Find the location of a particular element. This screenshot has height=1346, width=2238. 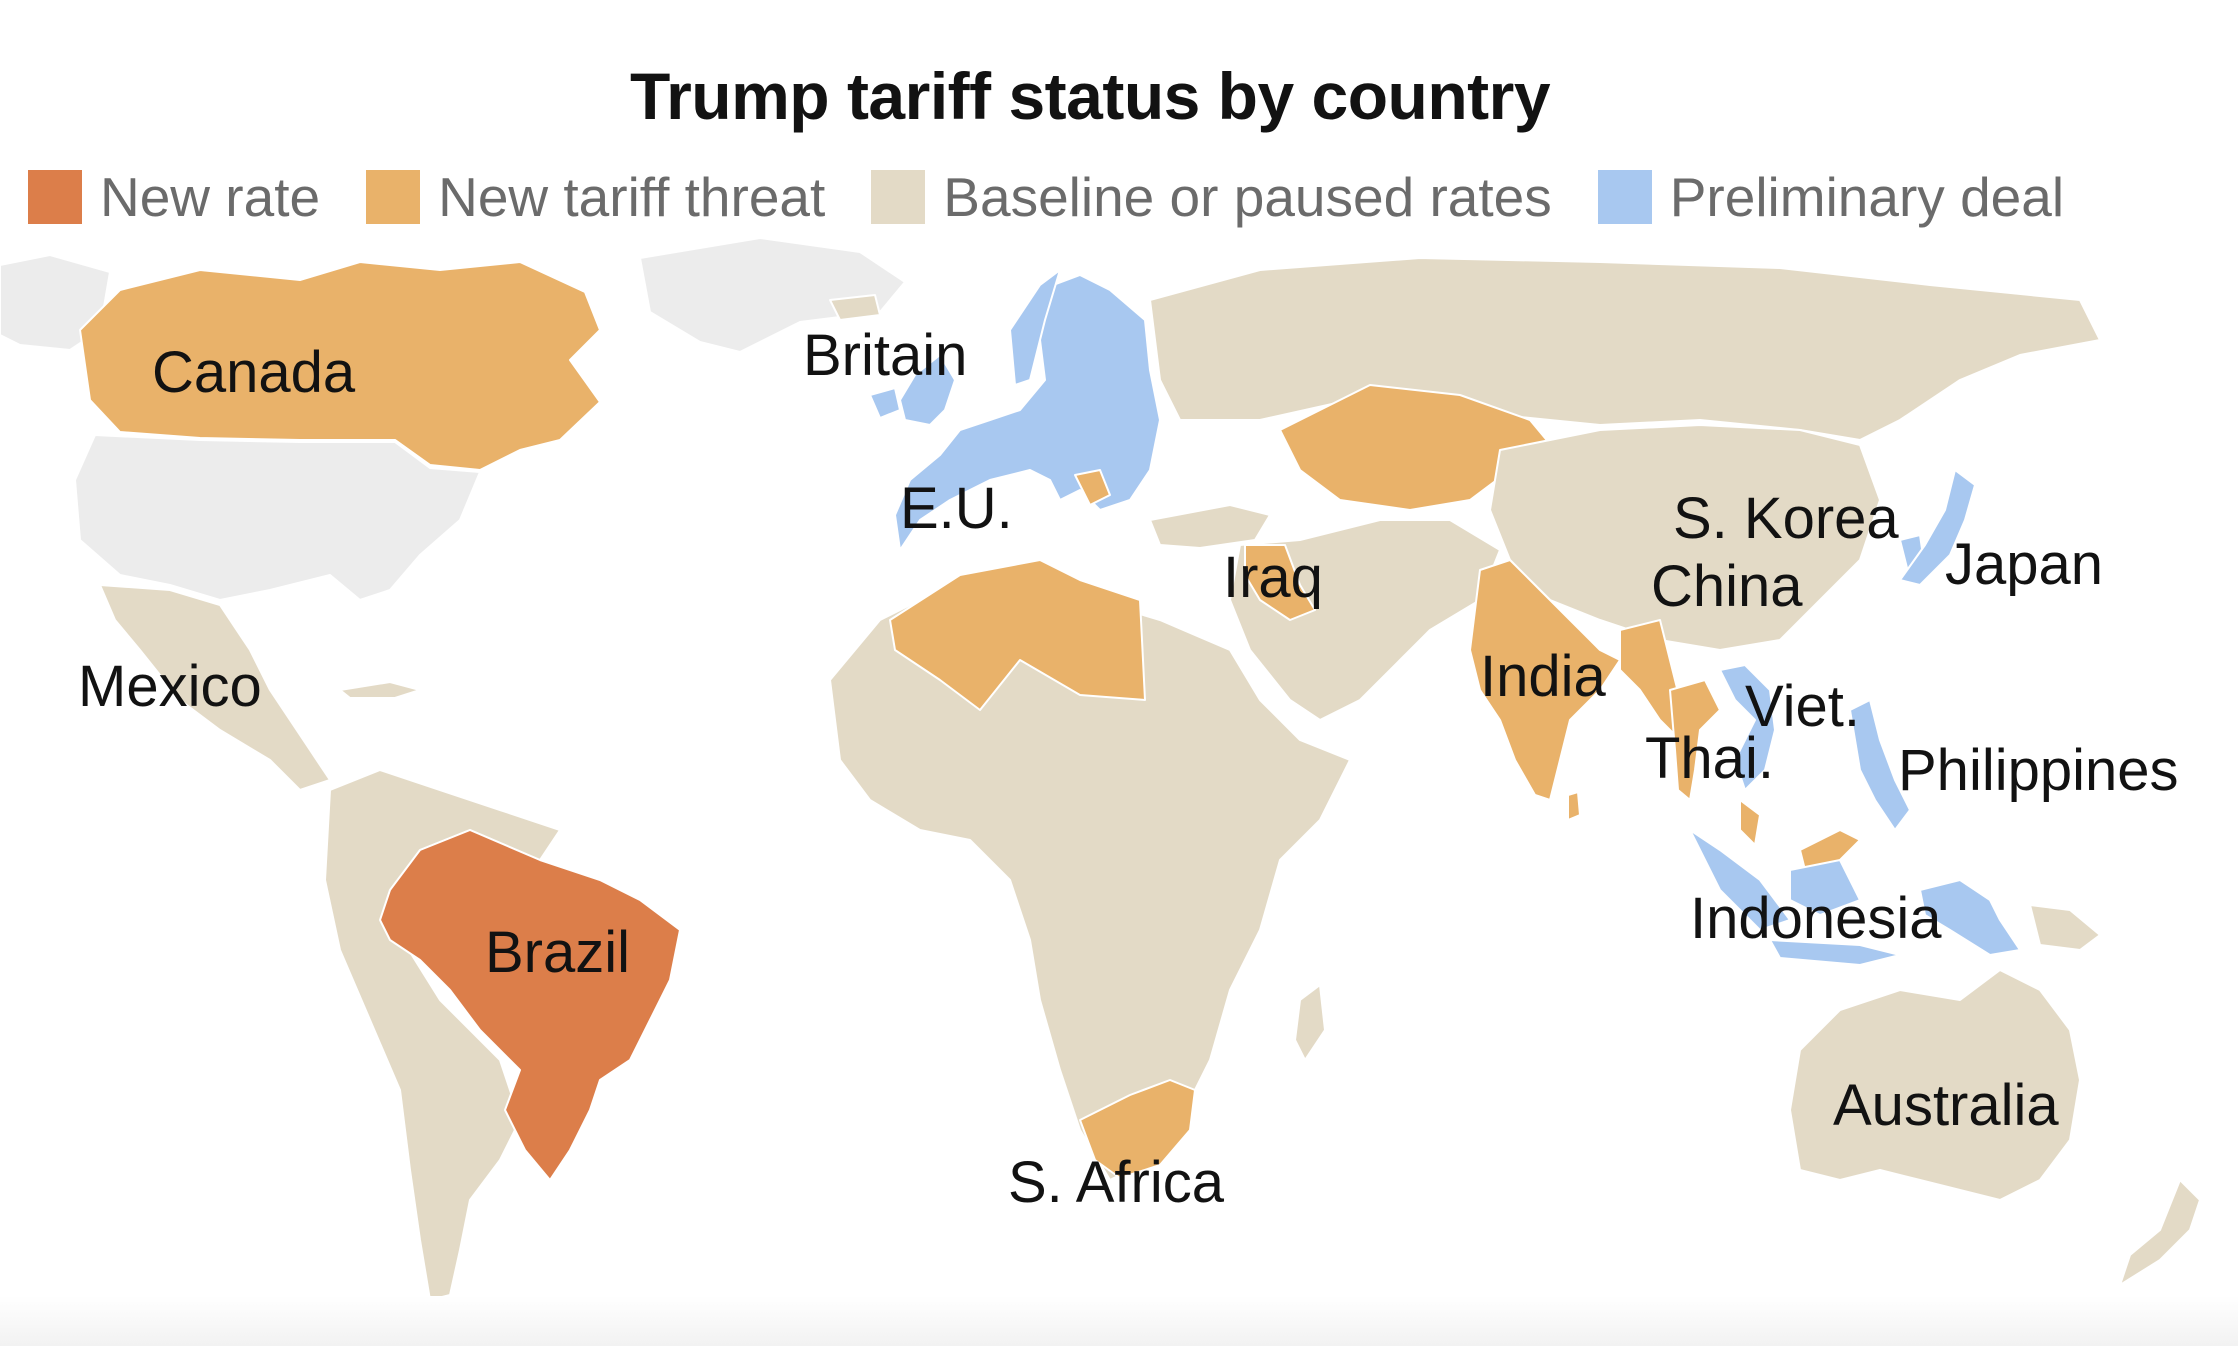

legend-label-preliminary-deal: Preliminary deal is located at coordinates (1867, 197).